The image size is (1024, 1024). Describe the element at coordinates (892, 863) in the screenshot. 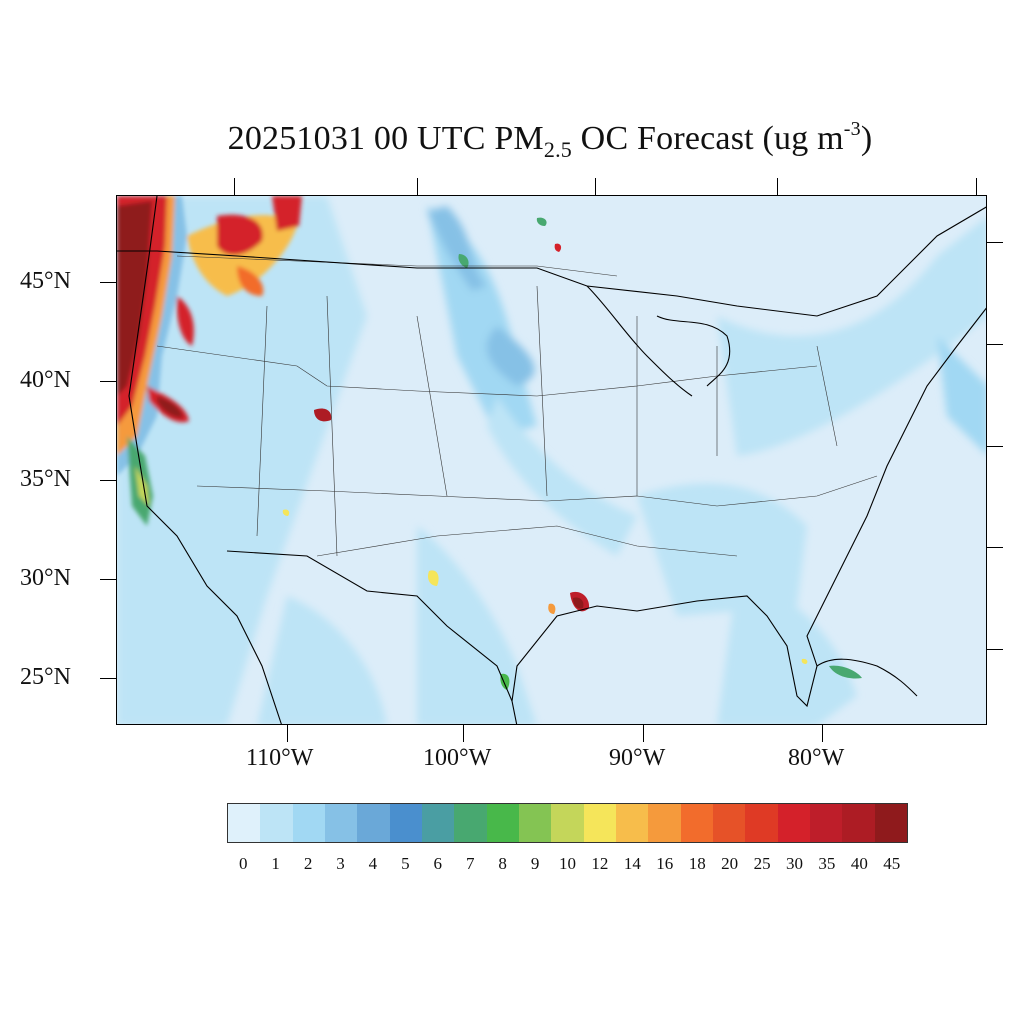

I see `colorbar-tick-label: 45` at that location.